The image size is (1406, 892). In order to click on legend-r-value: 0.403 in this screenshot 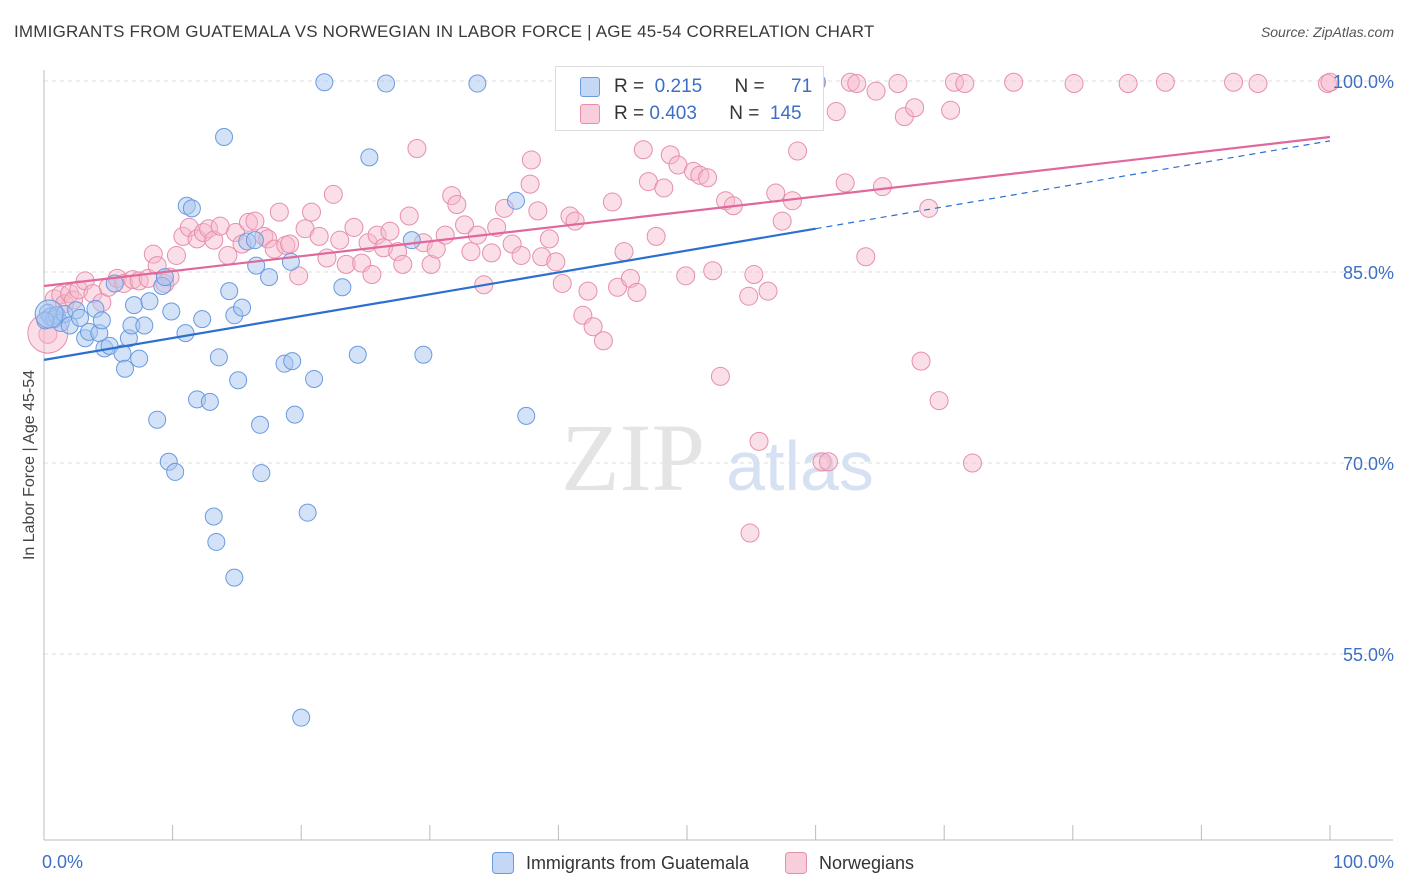, I will do `click(673, 113)`.